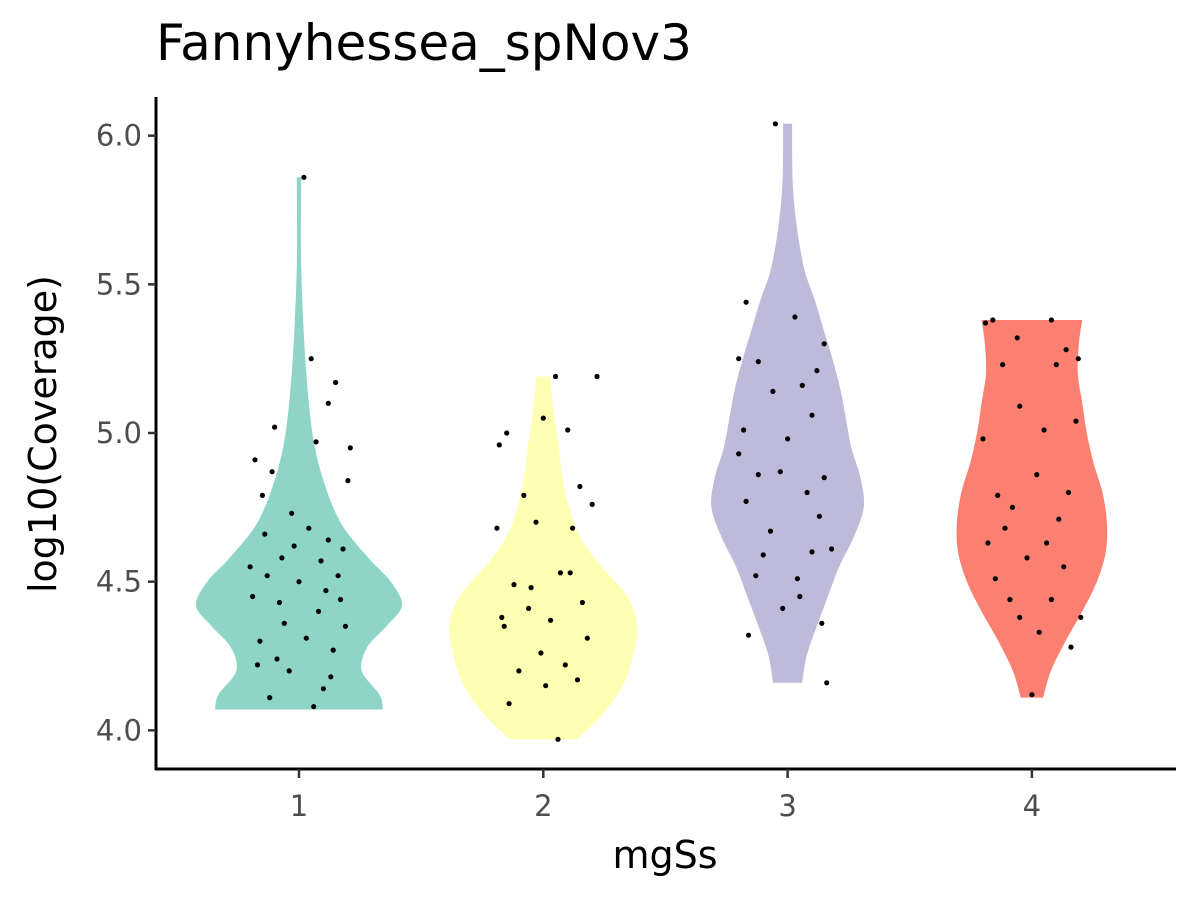 The width and height of the screenshot is (1200, 900). I want to click on x-axis-ticks: 1 2 3 4, so click(665, 796).